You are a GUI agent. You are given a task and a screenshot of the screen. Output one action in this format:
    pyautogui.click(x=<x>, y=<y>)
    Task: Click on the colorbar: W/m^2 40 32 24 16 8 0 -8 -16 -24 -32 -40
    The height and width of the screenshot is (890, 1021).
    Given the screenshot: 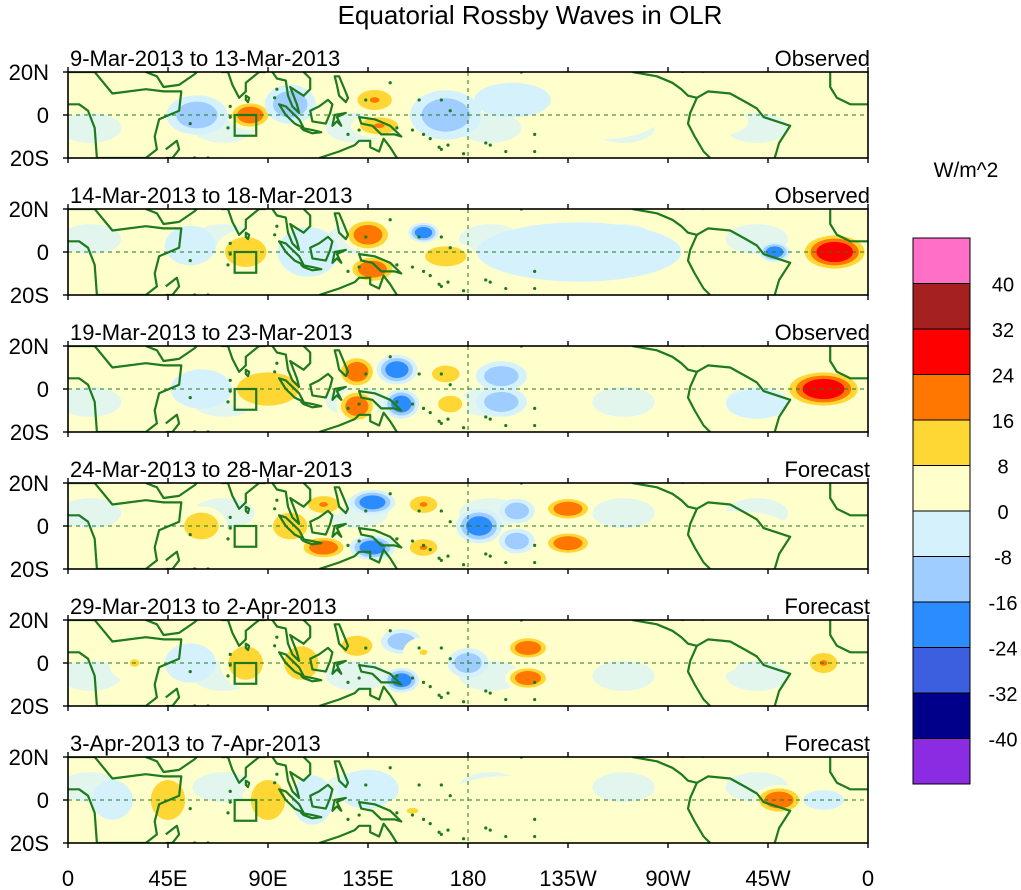 What is the action you would take?
    pyautogui.click(x=964, y=472)
    